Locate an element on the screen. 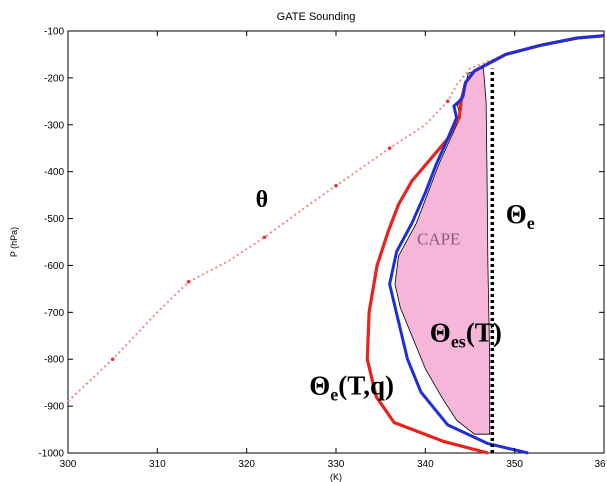  y-tick-label: -300 is located at coordinates (54, 125).